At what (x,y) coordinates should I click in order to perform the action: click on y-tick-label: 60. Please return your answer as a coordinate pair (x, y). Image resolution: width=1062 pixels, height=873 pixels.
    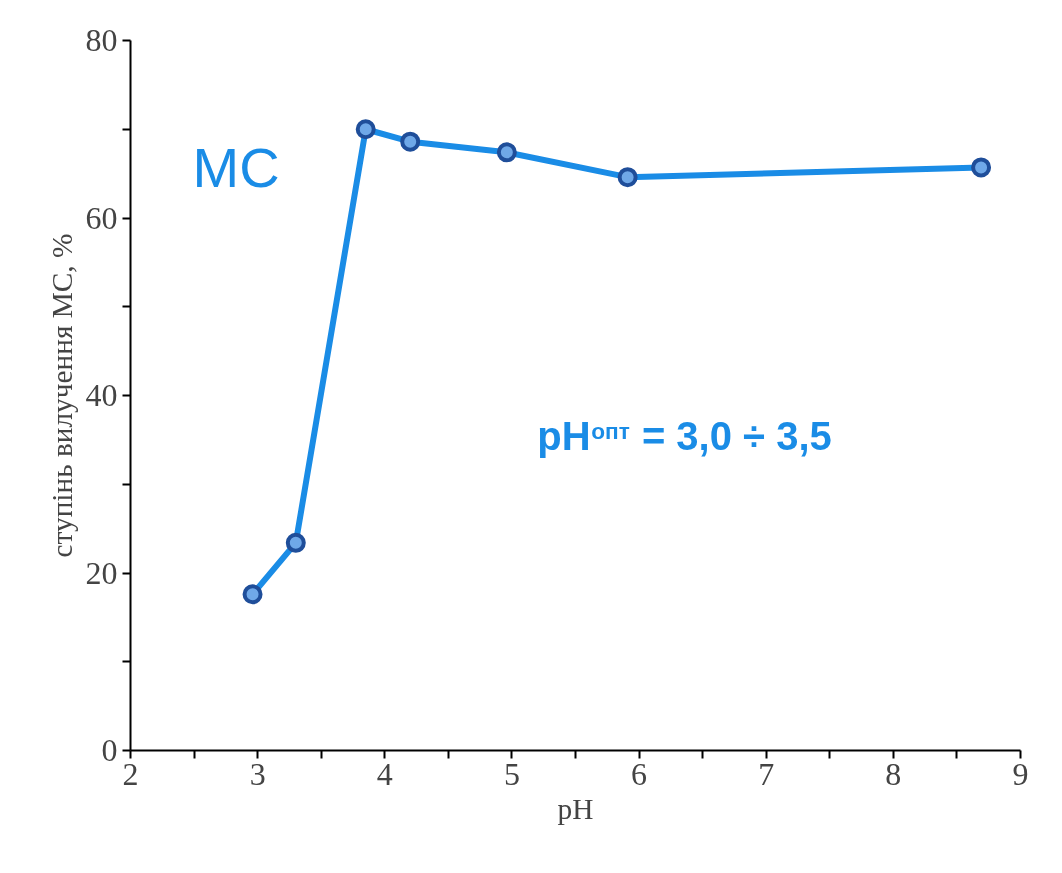
    Looking at the image, I should click on (101, 217).